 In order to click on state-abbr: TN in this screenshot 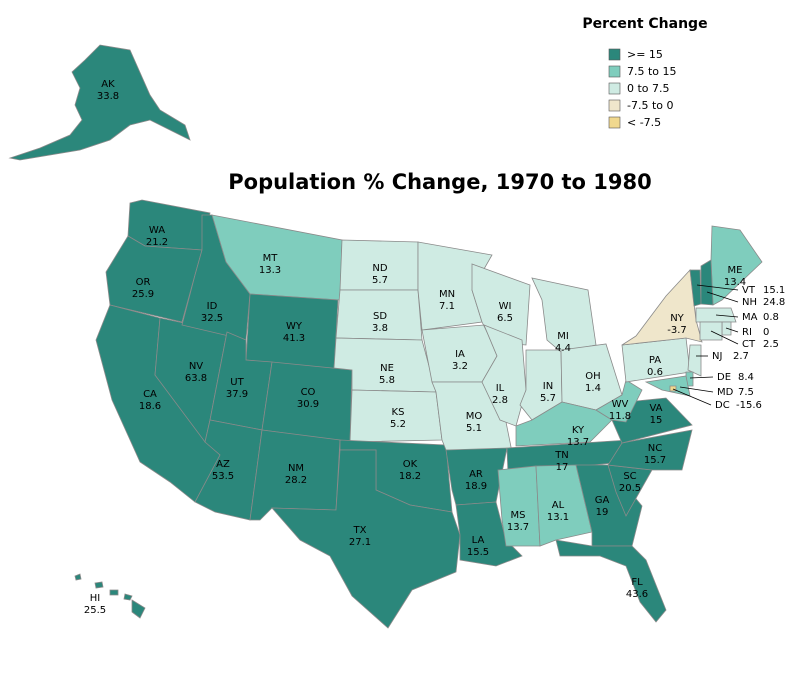, I will do `click(561, 455)`.